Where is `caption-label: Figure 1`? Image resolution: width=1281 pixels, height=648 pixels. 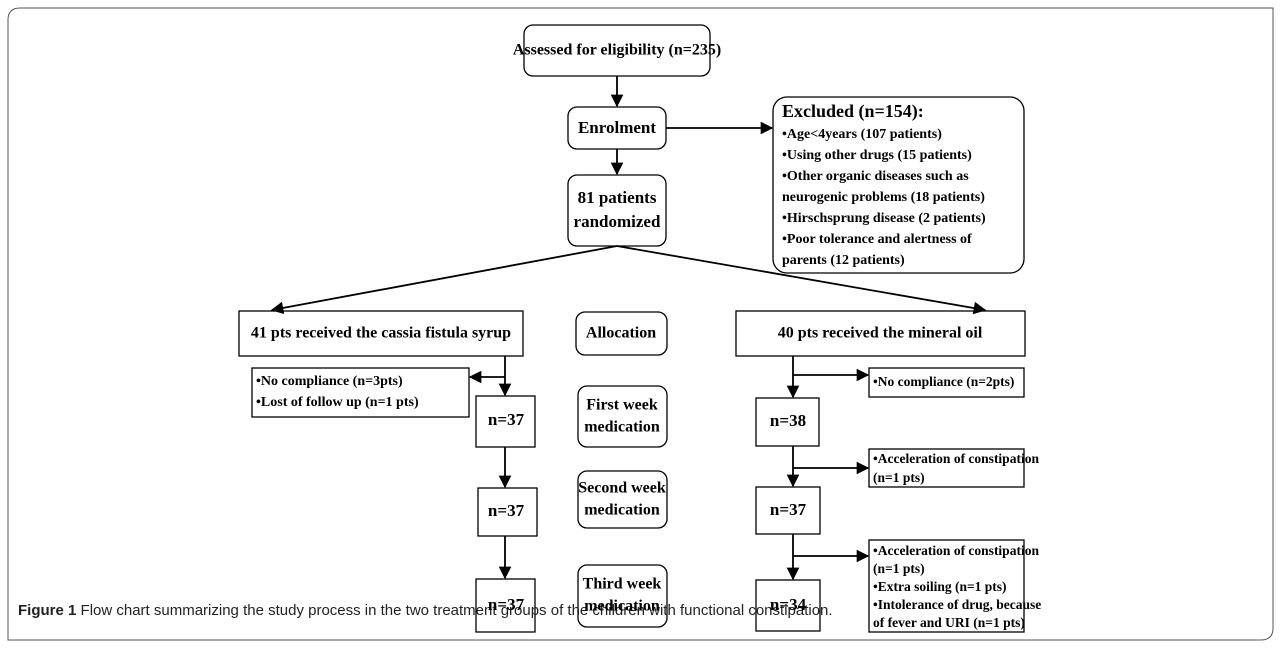
caption-label: Figure 1 is located at coordinates (47, 610).